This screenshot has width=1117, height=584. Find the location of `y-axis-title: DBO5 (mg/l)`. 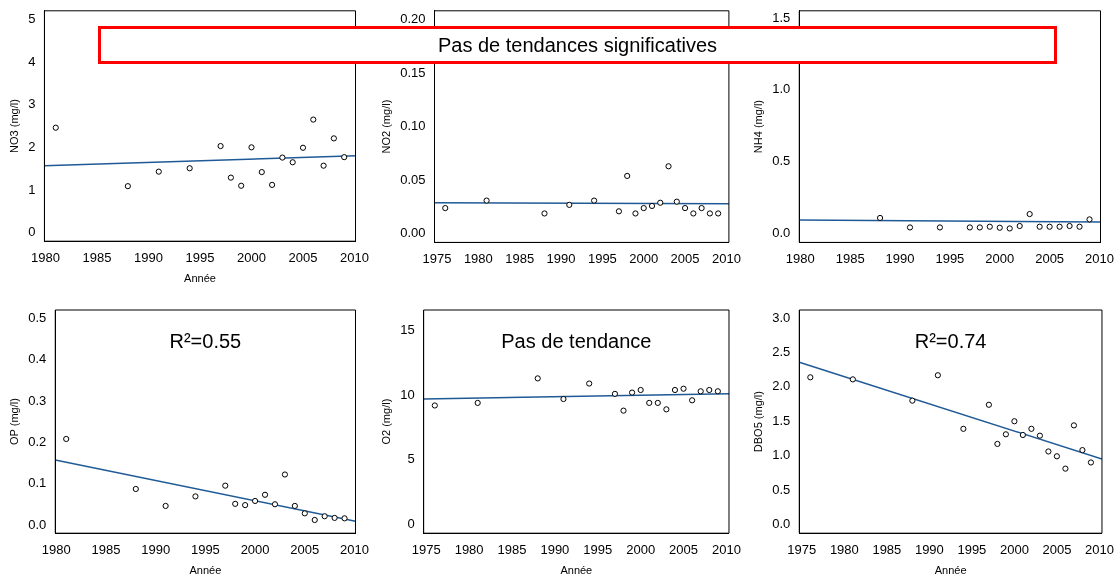

y-axis-title: DBO5 (mg/l) is located at coordinates (757, 422).